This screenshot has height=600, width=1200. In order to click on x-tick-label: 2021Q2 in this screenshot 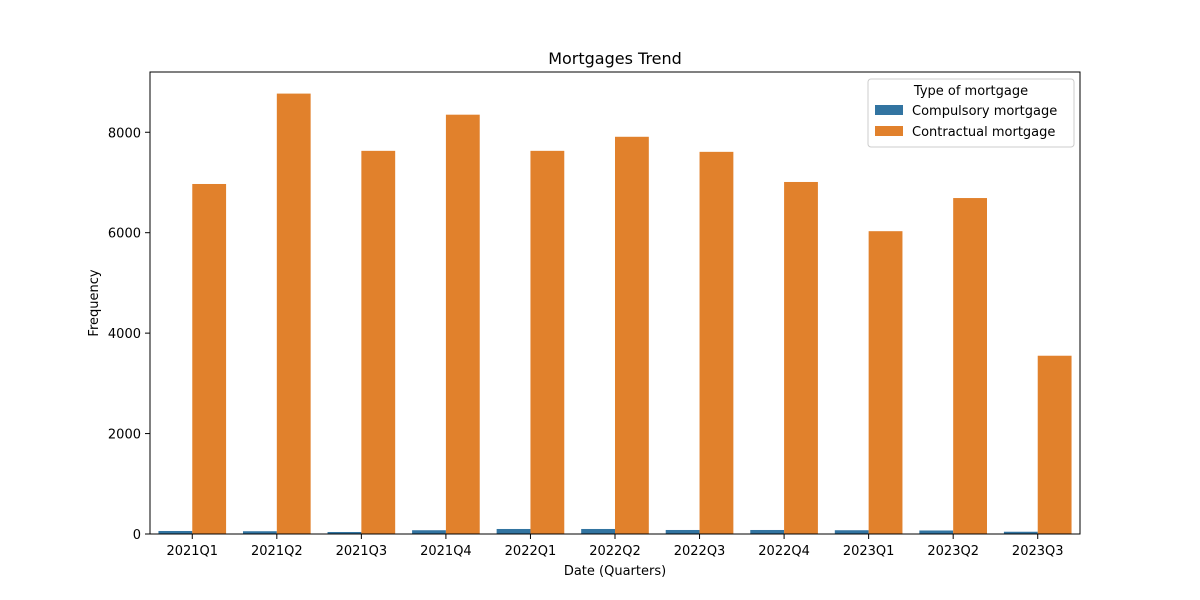, I will do `click(277, 551)`.